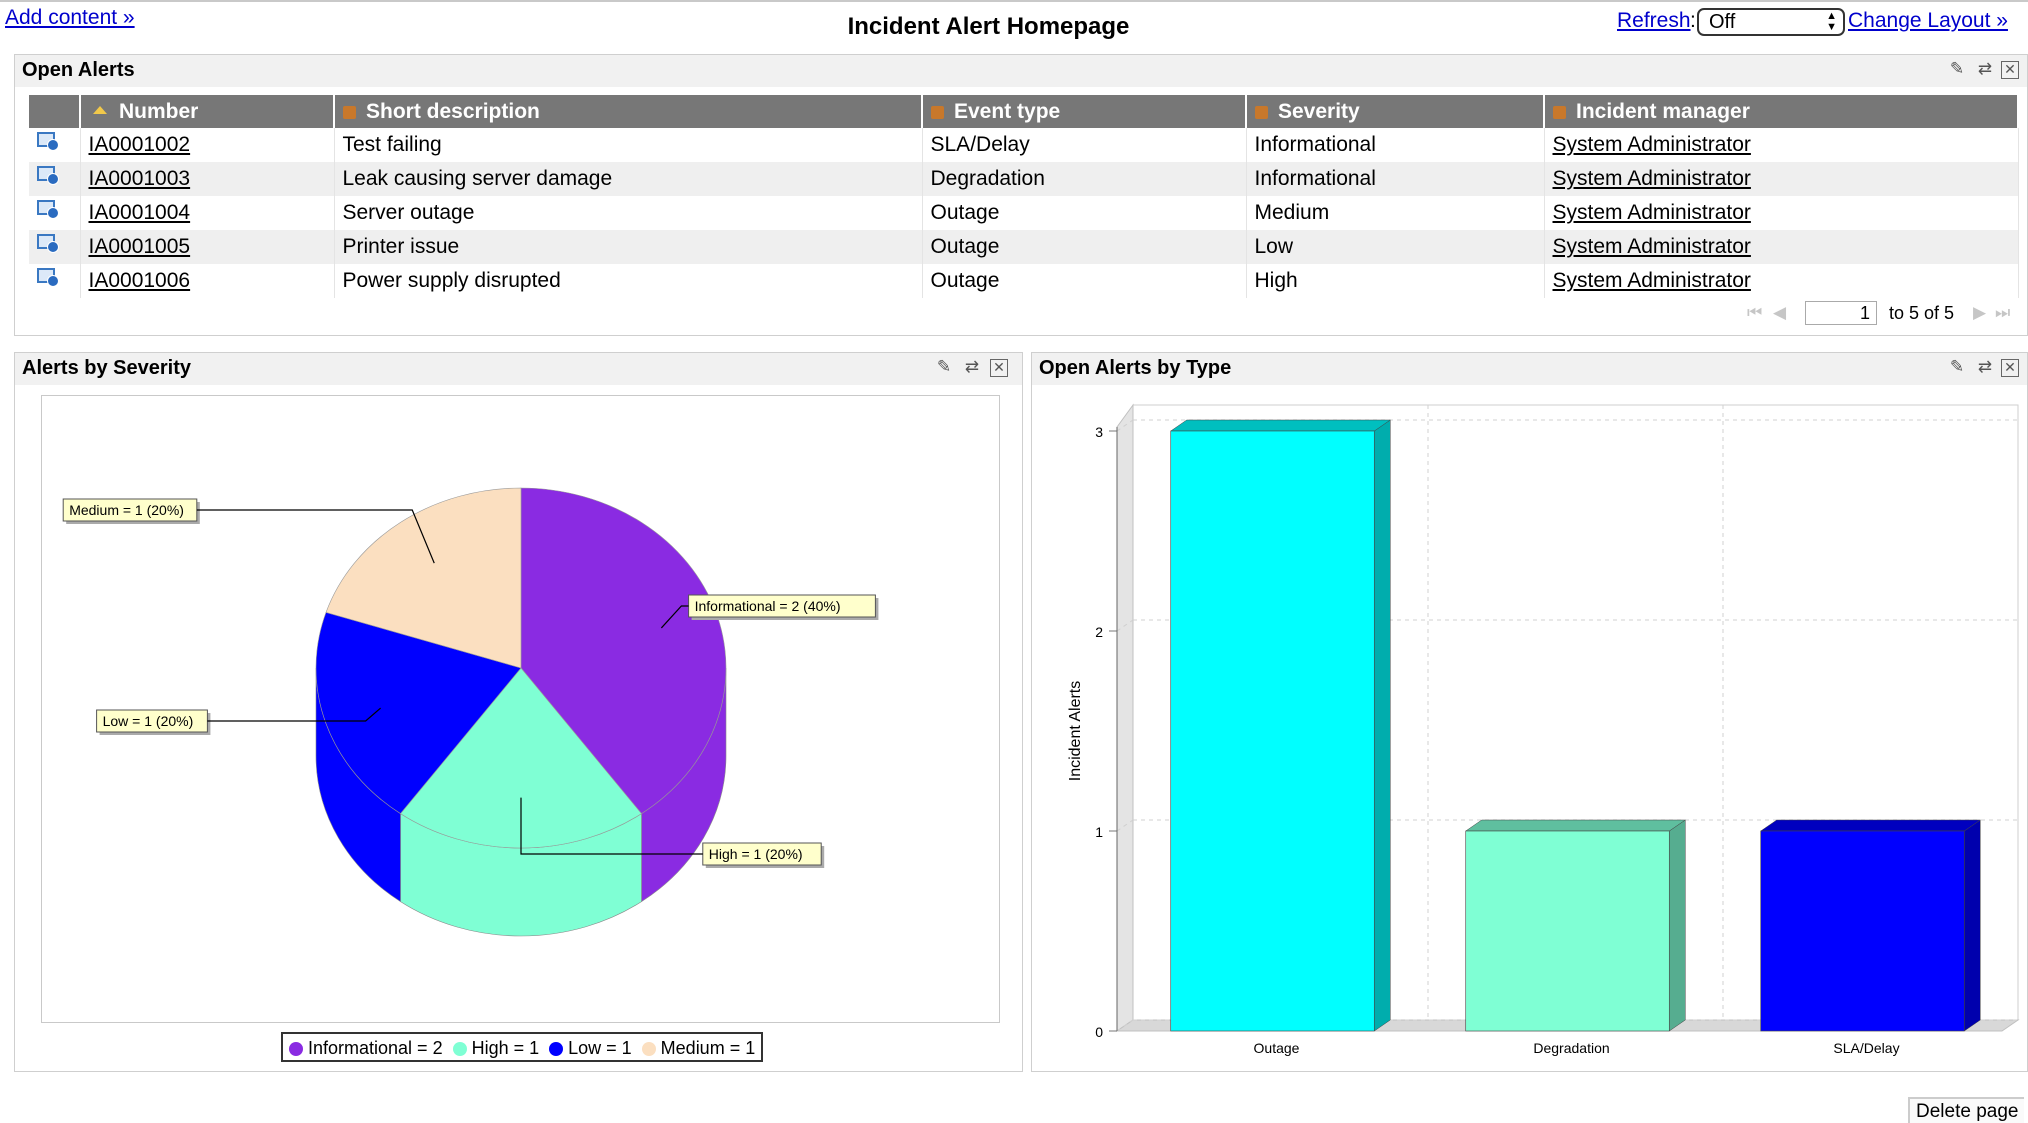 The width and height of the screenshot is (2028, 1123). I want to click on pagination: ⏮ ◀ to 5 of 5 ▶ ⏭, so click(1882, 314).